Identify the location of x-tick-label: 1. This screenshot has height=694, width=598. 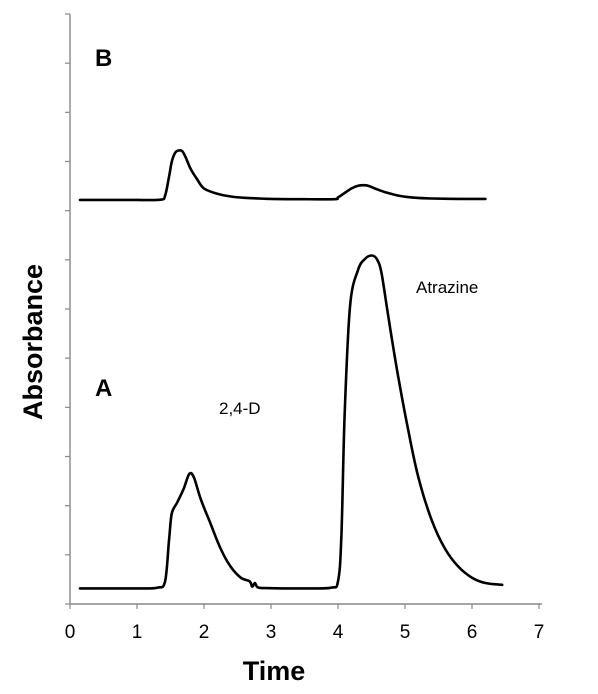
(137, 632).